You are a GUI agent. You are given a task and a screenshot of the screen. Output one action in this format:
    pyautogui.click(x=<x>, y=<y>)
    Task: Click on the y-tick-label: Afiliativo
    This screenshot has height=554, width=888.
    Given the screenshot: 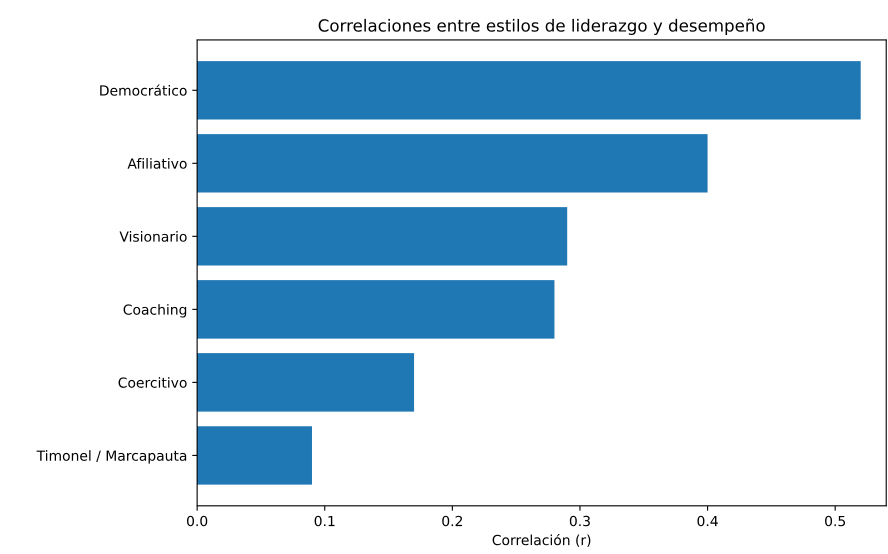 What is the action you would take?
    pyautogui.click(x=157, y=163)
    